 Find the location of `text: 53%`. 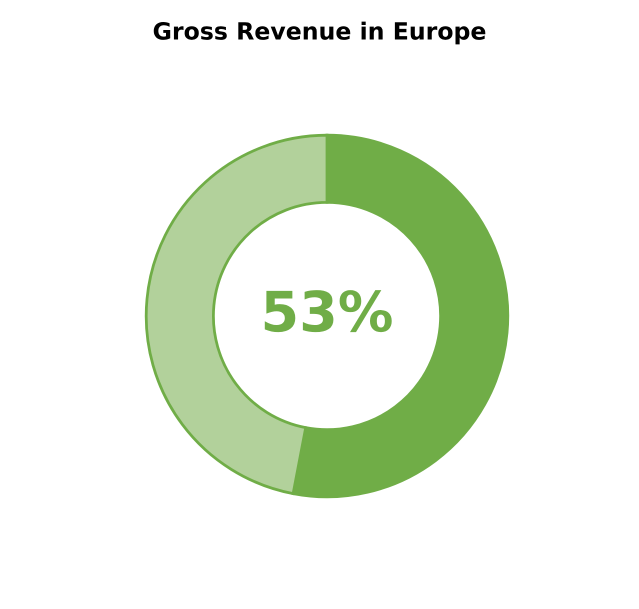

text: 53% is located at coordinates (328, 311).